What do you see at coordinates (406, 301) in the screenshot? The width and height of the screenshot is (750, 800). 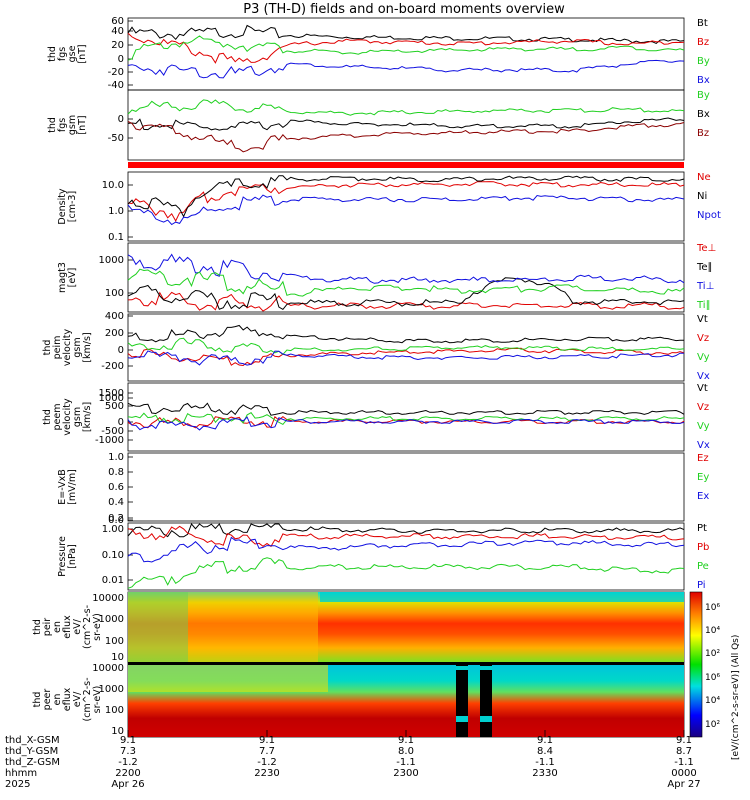 I see `series-line-temperature-Te⊥` at bounding box center [406, 301].